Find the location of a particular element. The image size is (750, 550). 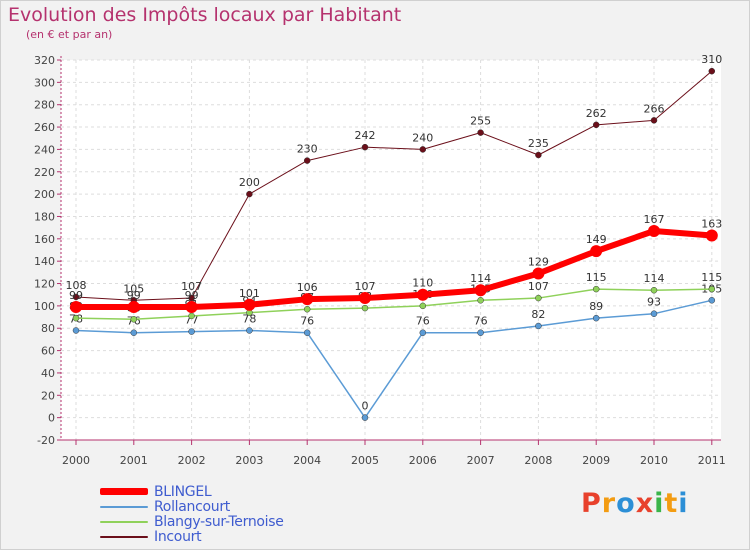

y-tick-label: 0 is located at coordinates (51, 418).